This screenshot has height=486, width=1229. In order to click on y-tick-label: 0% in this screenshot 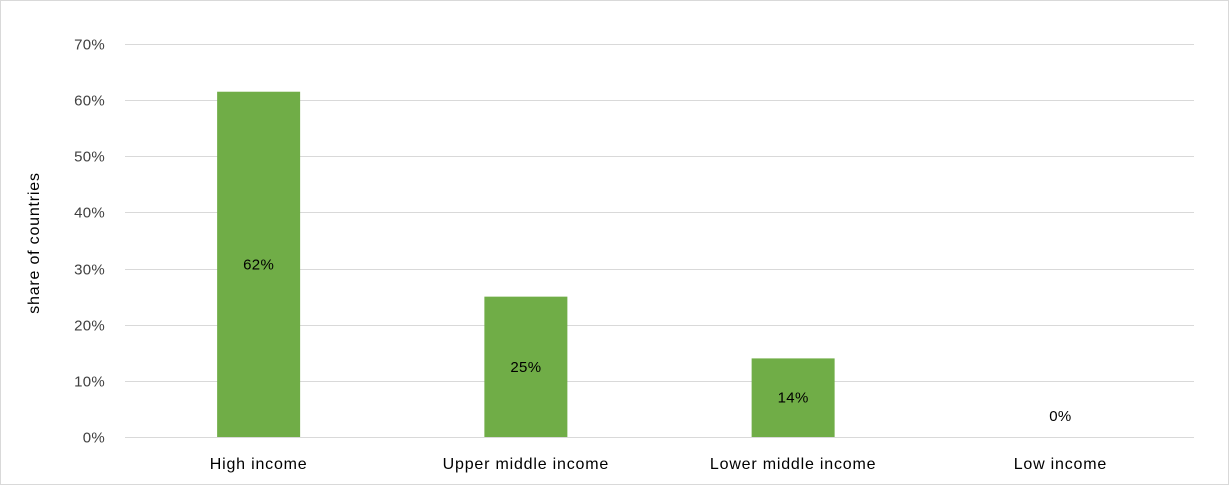, I will do `click(94, 438)`.